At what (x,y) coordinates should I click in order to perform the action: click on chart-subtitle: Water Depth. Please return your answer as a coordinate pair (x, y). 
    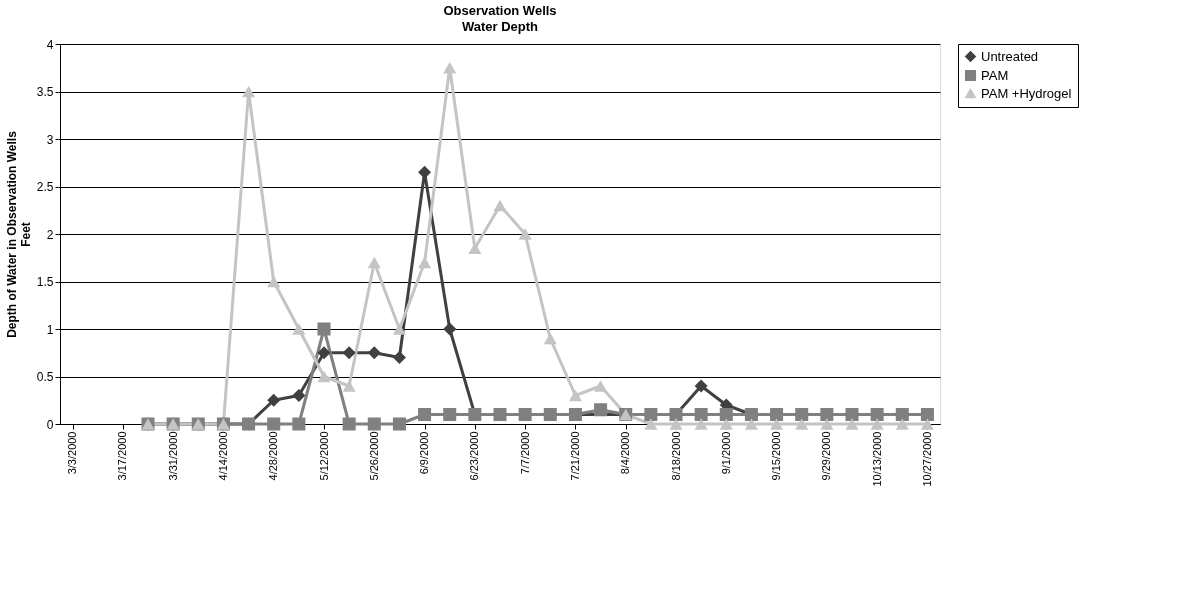
    Looking at the image, I should click on (500, 26).